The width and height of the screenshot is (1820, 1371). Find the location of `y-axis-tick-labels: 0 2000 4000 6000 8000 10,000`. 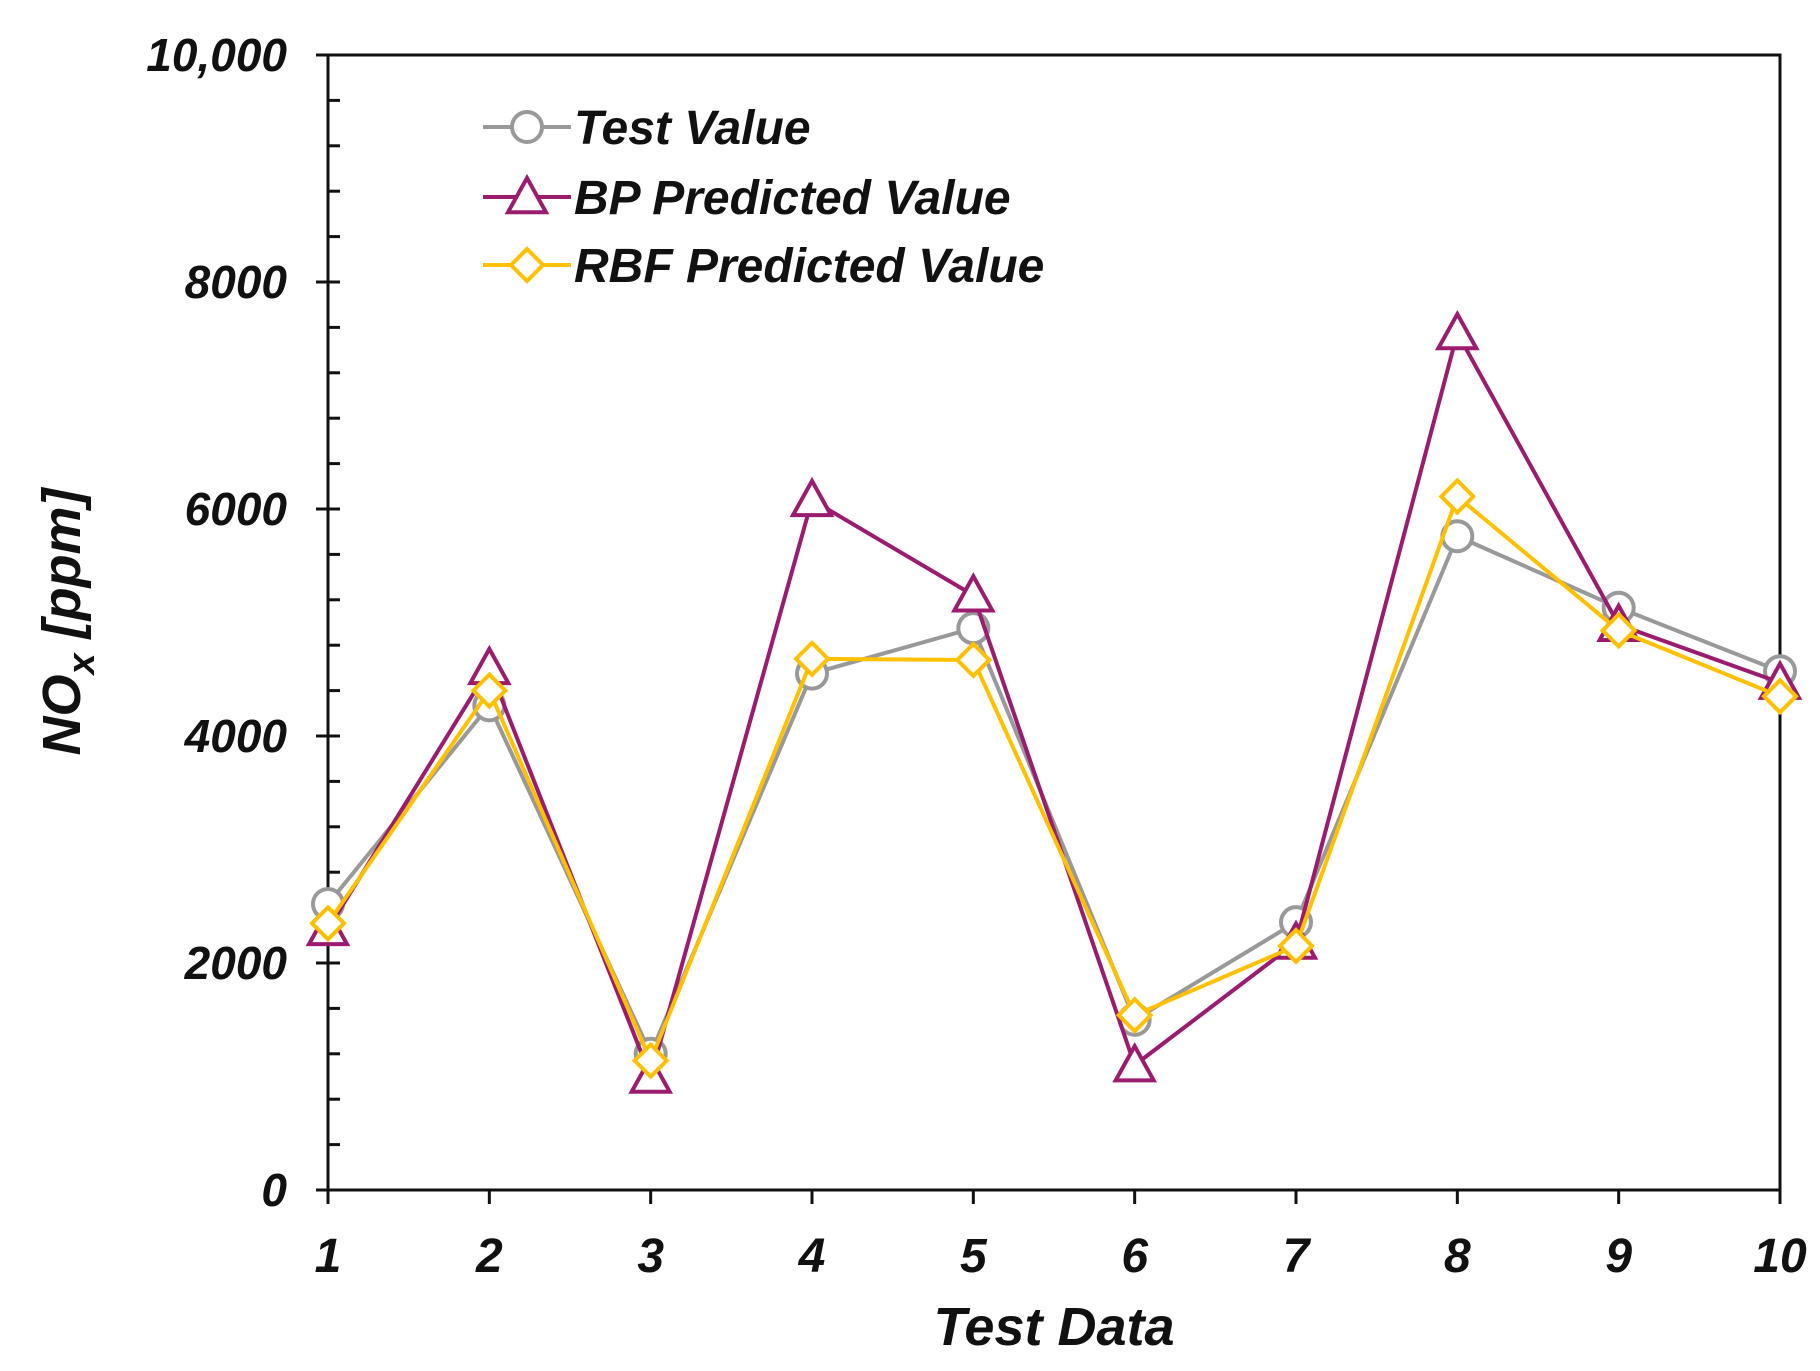

y-axis-tick-labels: 0 2000 4000 6000 8000 10,000 is located at coordinates (216, 622).